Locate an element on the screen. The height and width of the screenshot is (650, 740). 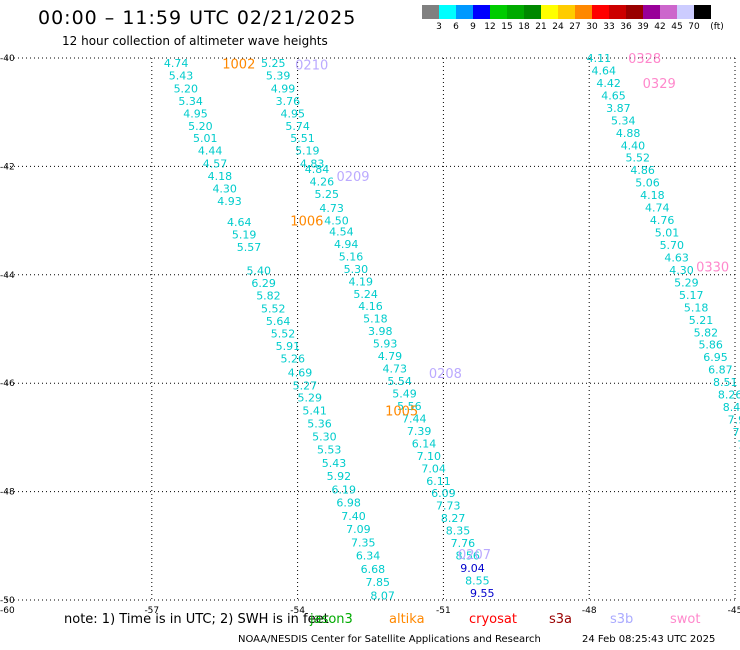
wave-height-point: 4.64 is located at coordinates (604, 70).